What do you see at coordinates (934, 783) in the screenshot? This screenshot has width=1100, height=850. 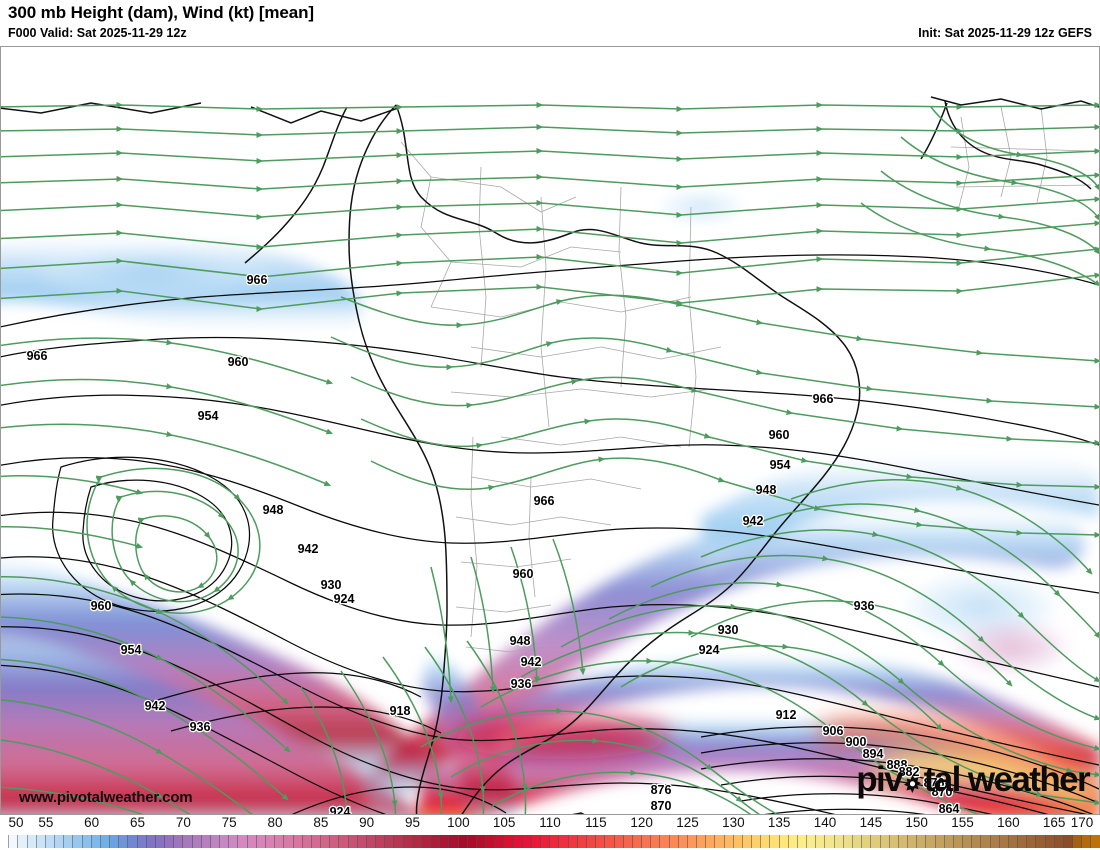 I see `contour-label: 876` at bounding box center [934, 783].